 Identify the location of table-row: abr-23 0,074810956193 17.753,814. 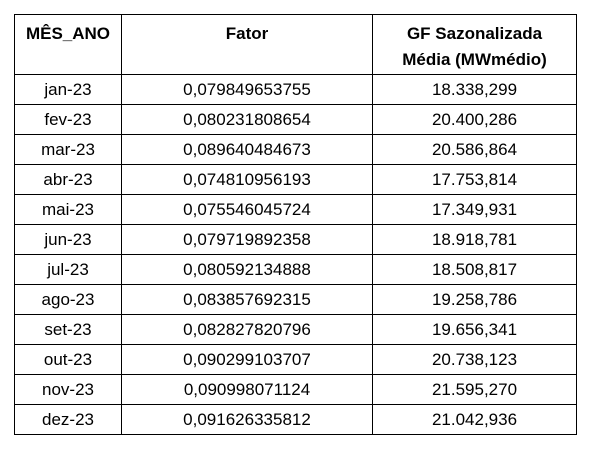
(295, 179).